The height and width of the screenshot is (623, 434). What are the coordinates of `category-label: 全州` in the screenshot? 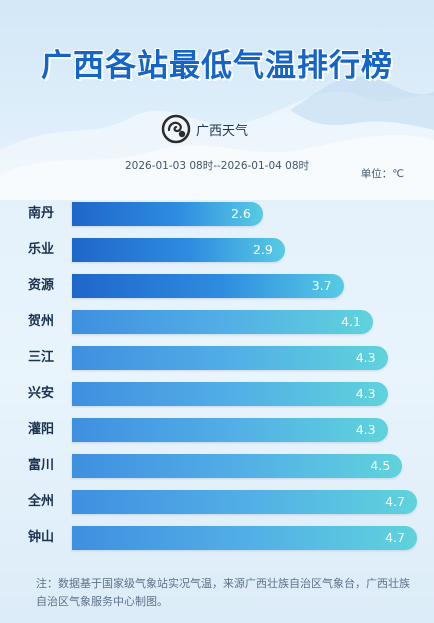 It's located at (41, 501).